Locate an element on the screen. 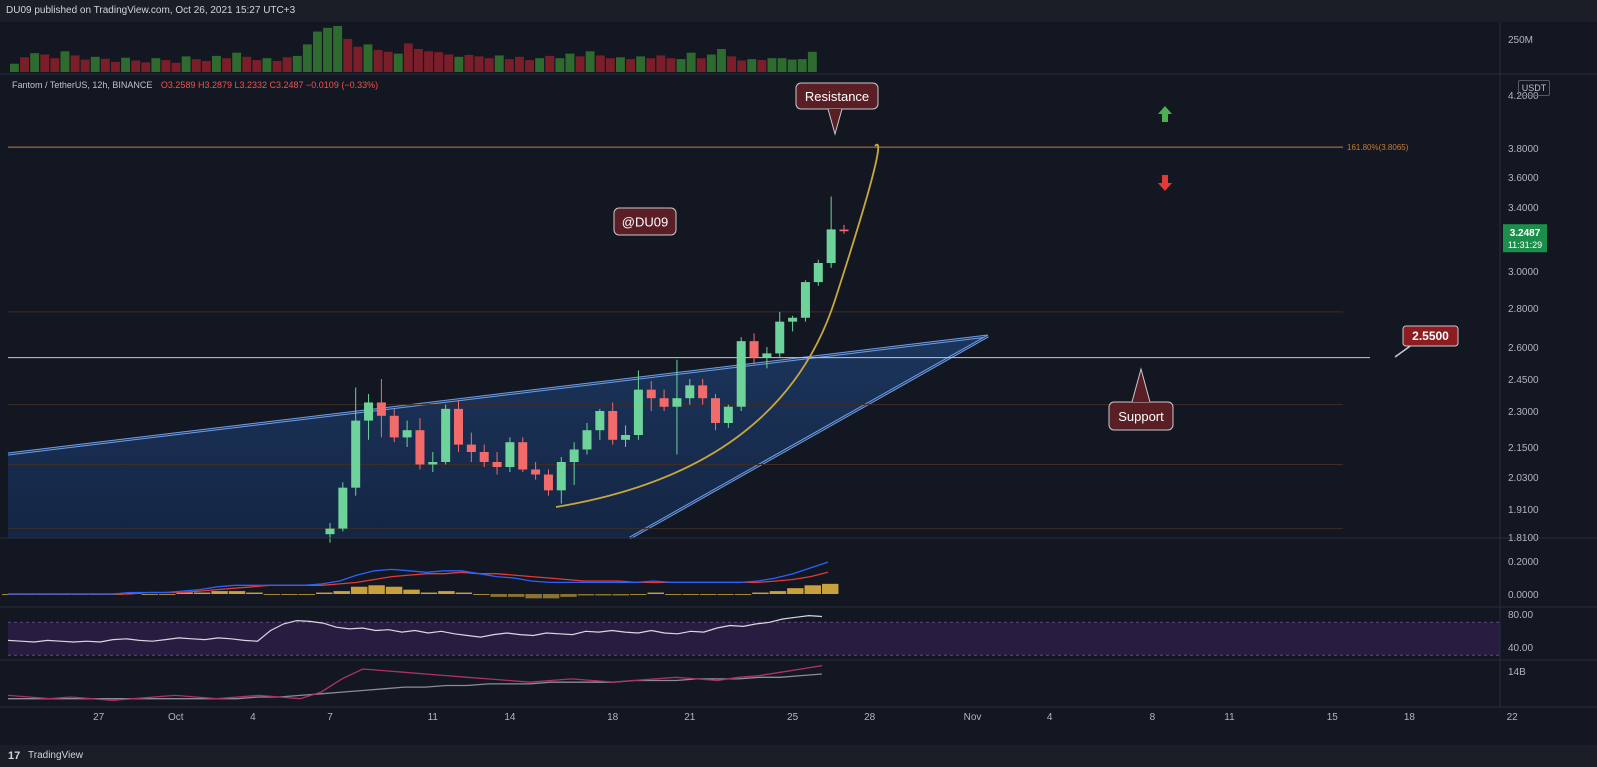 This screenshot has width=1597, height=767. price-tick: 2.1500 is located at coordinates (1523, 448).